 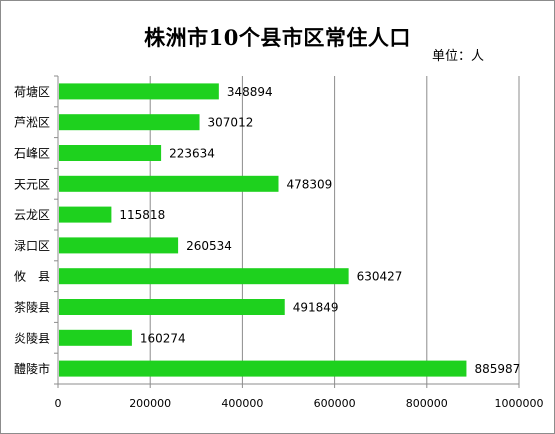 I want to click on category-label: 芦淞区, so click(x=32, y=123).